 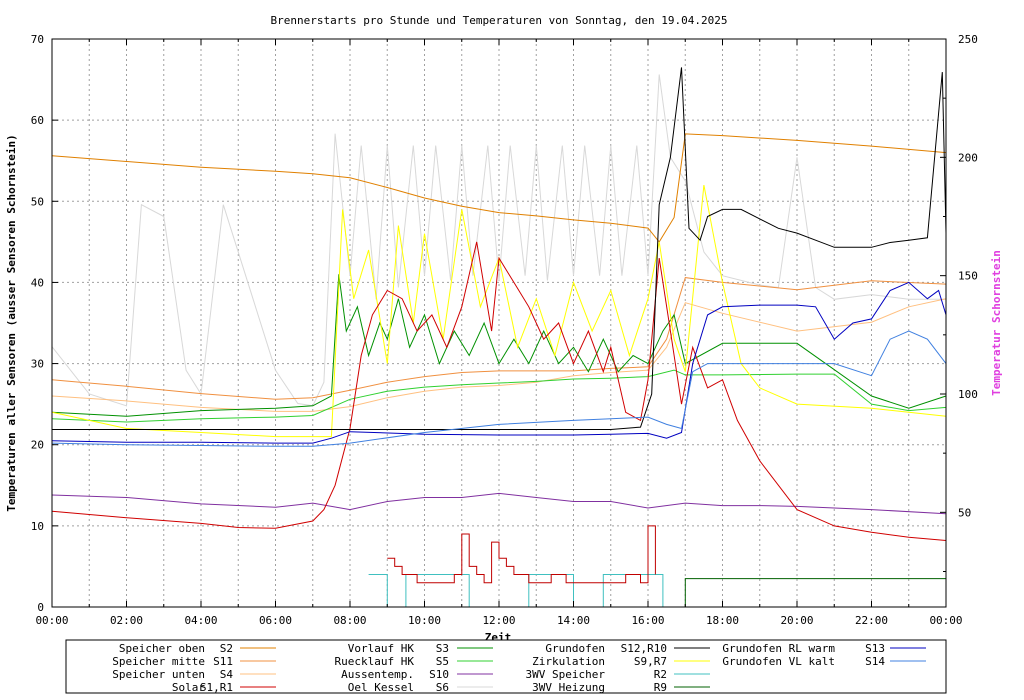 What do you see at coordinates (499, 188) in the screenshot?
I see `series-speicher-oben-line` at bounding box center [499, 188].